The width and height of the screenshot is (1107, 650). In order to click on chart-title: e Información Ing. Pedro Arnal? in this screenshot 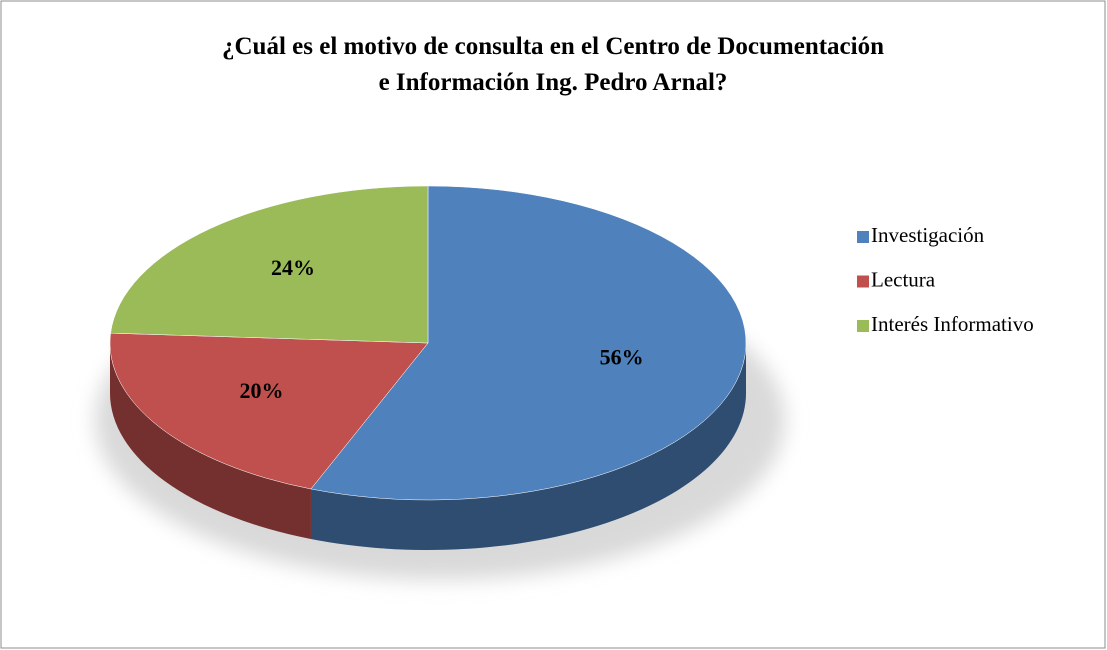, I will do `click(553, 82)`.